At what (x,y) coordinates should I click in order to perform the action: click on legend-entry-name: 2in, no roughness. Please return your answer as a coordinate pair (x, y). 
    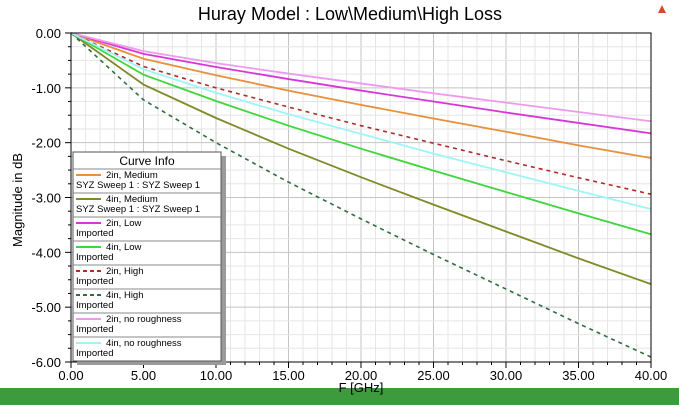
    Looking at the image, I should click on (144, 319).